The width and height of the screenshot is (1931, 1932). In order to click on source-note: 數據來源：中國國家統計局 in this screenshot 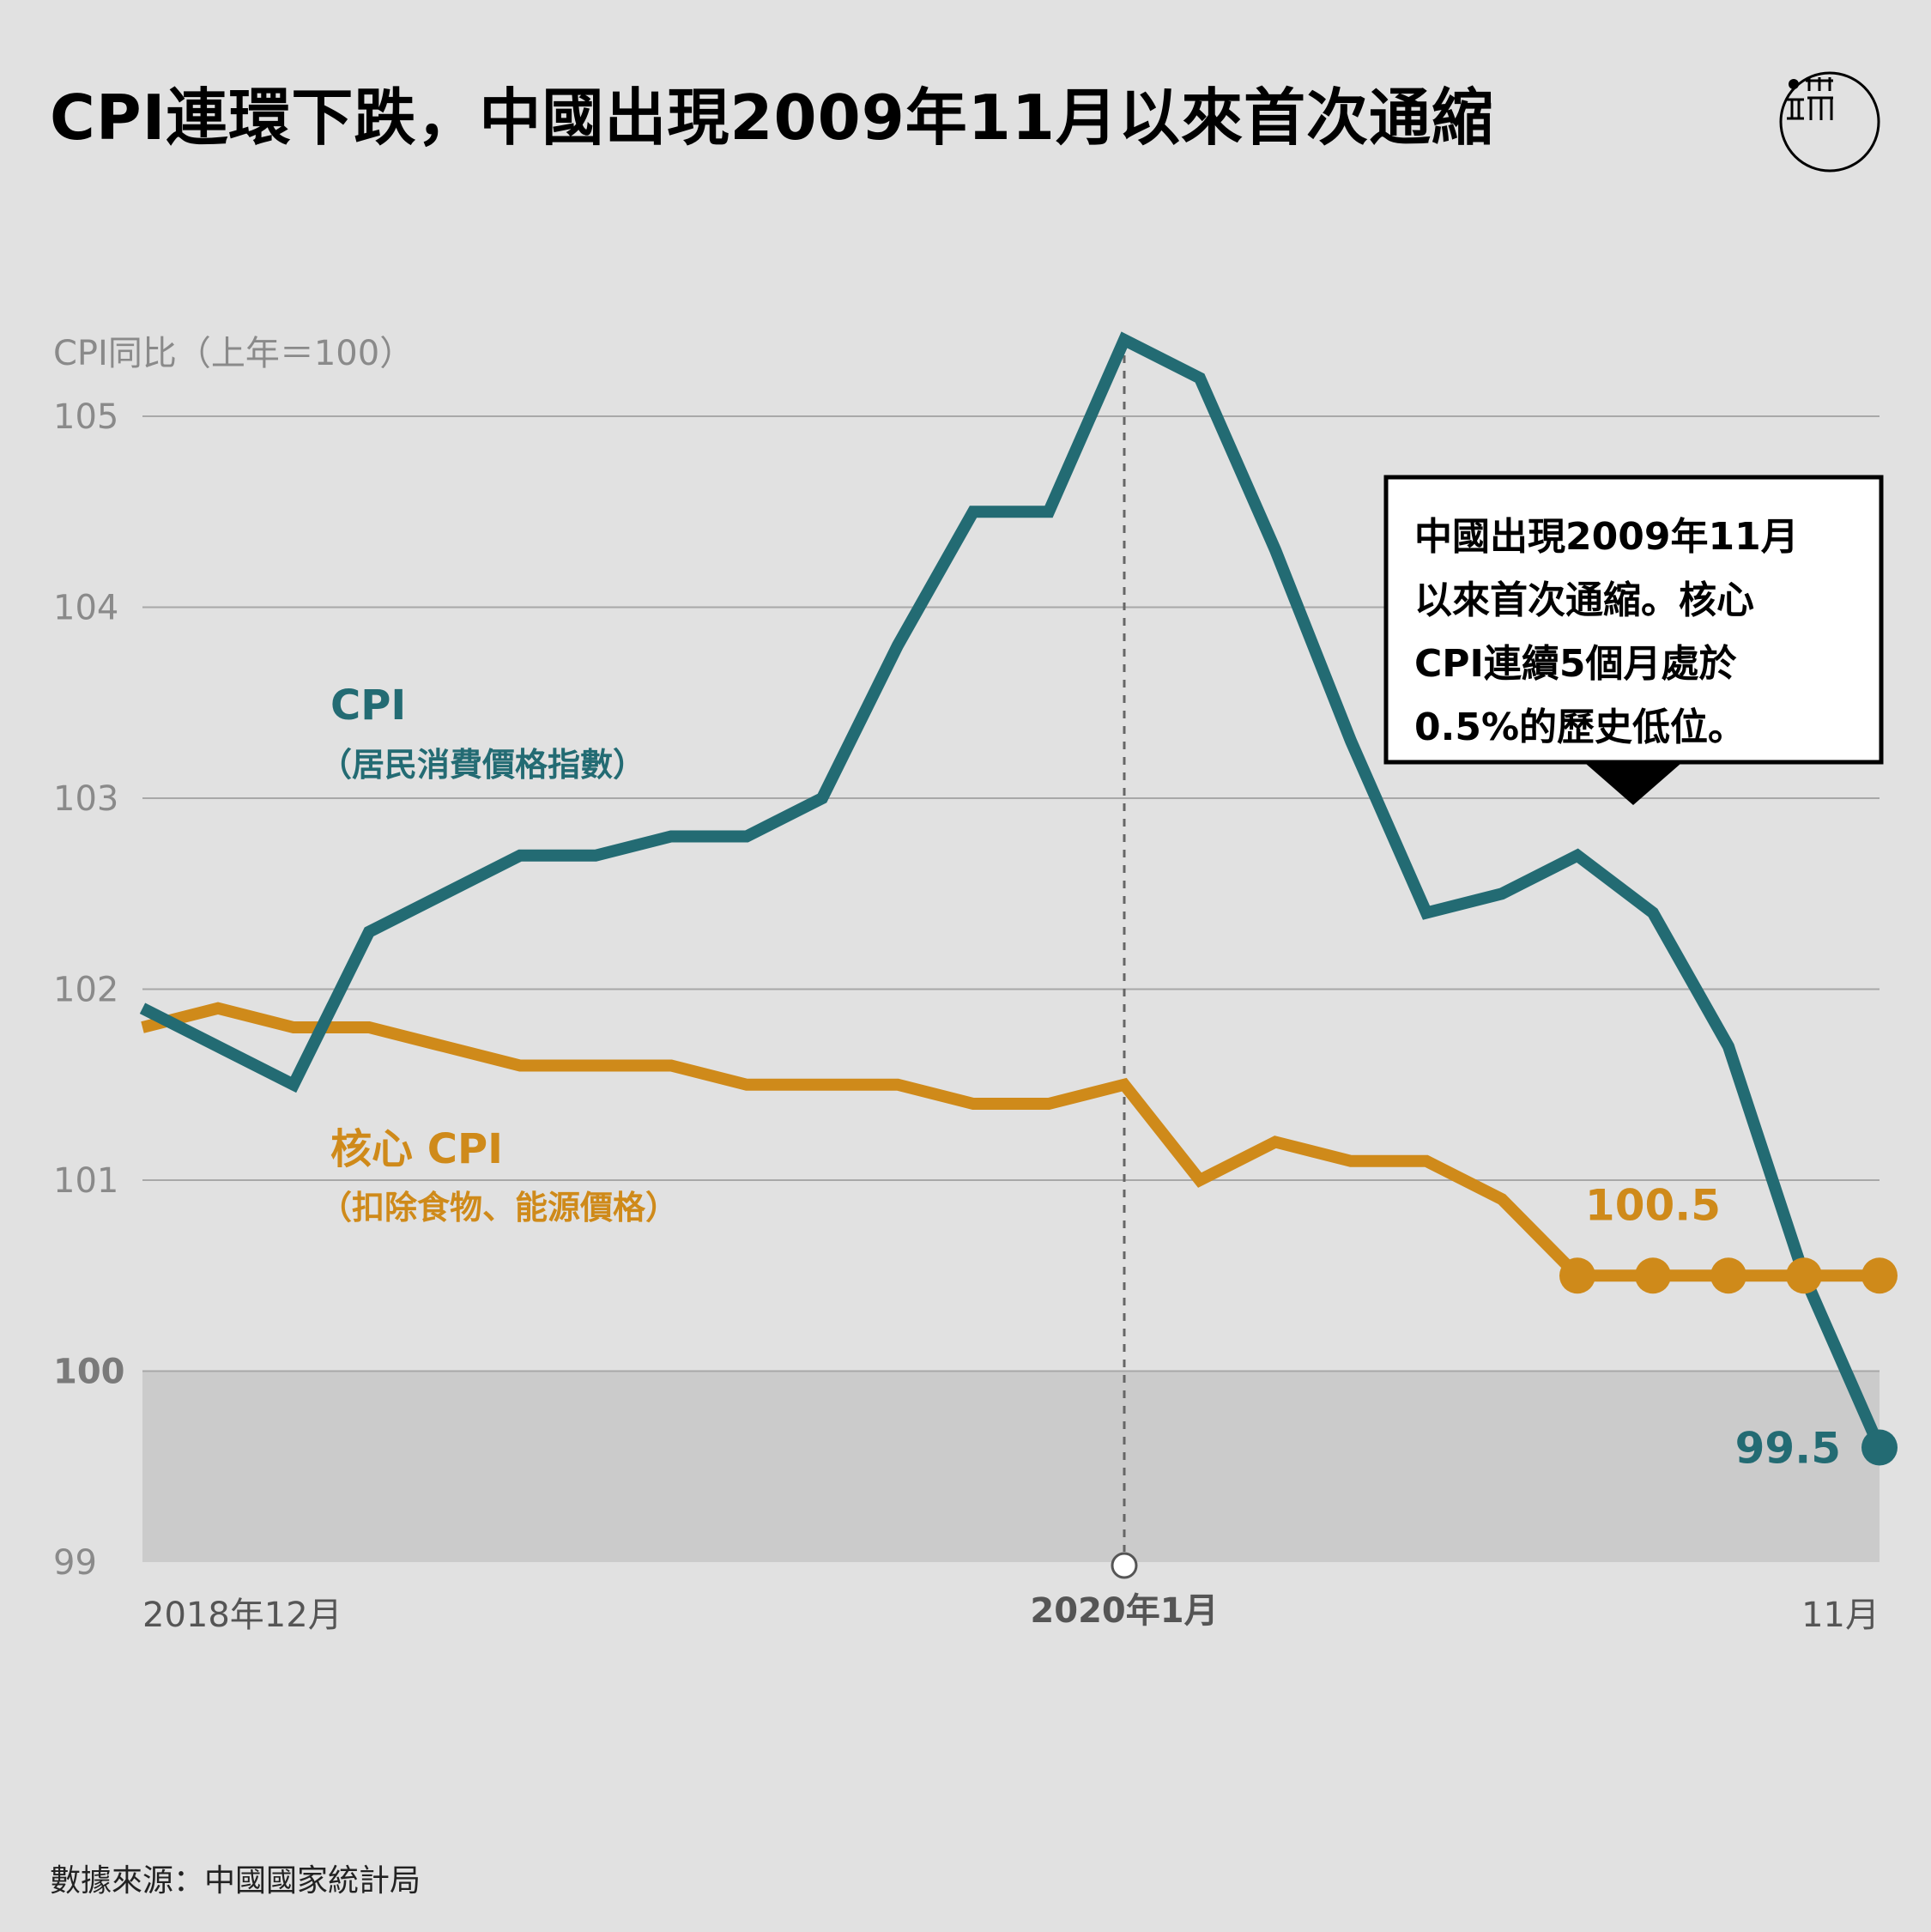, I will do `click(235, 1881)`.